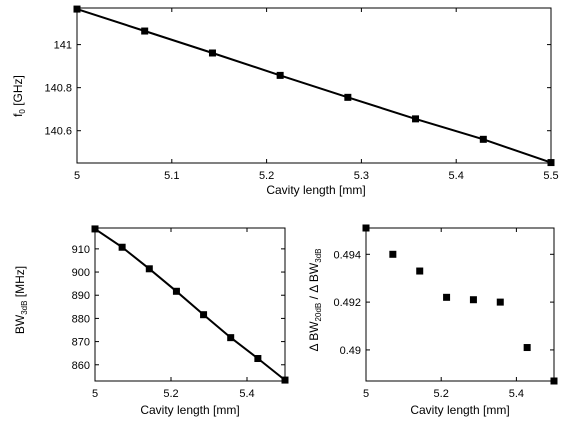  I want to click on top-y-axis-label: f0 [GHz], so click(19, 96).